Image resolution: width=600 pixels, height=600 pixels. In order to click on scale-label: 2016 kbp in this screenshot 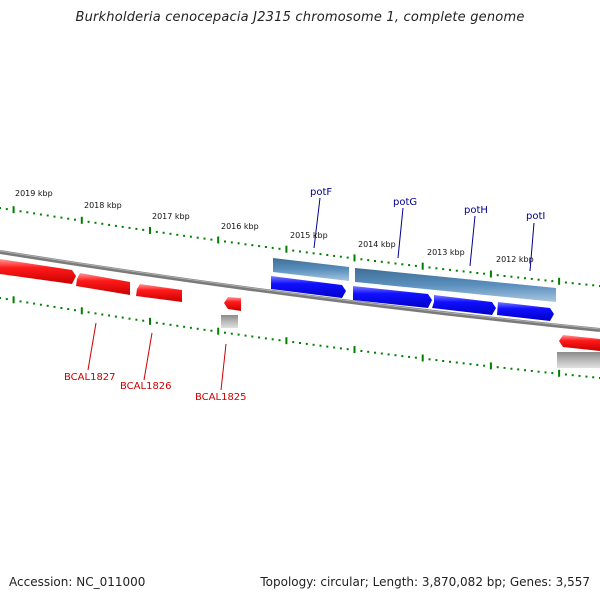, I will do `click(240, 226)`.